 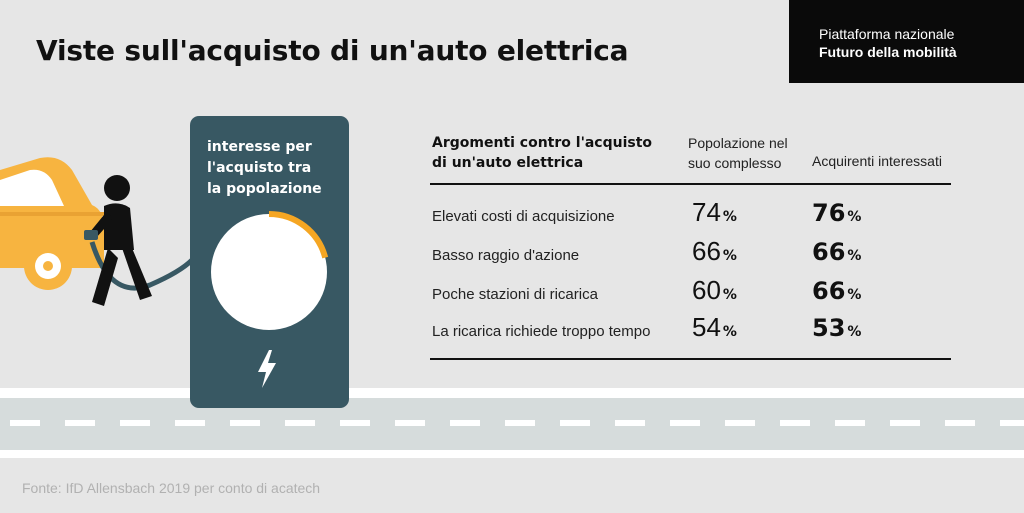 What do you see at coordinates (877, 161) in the screenshot?
I see `header-buyers: Acquirenti interessati` at bounding box center [877, 161].